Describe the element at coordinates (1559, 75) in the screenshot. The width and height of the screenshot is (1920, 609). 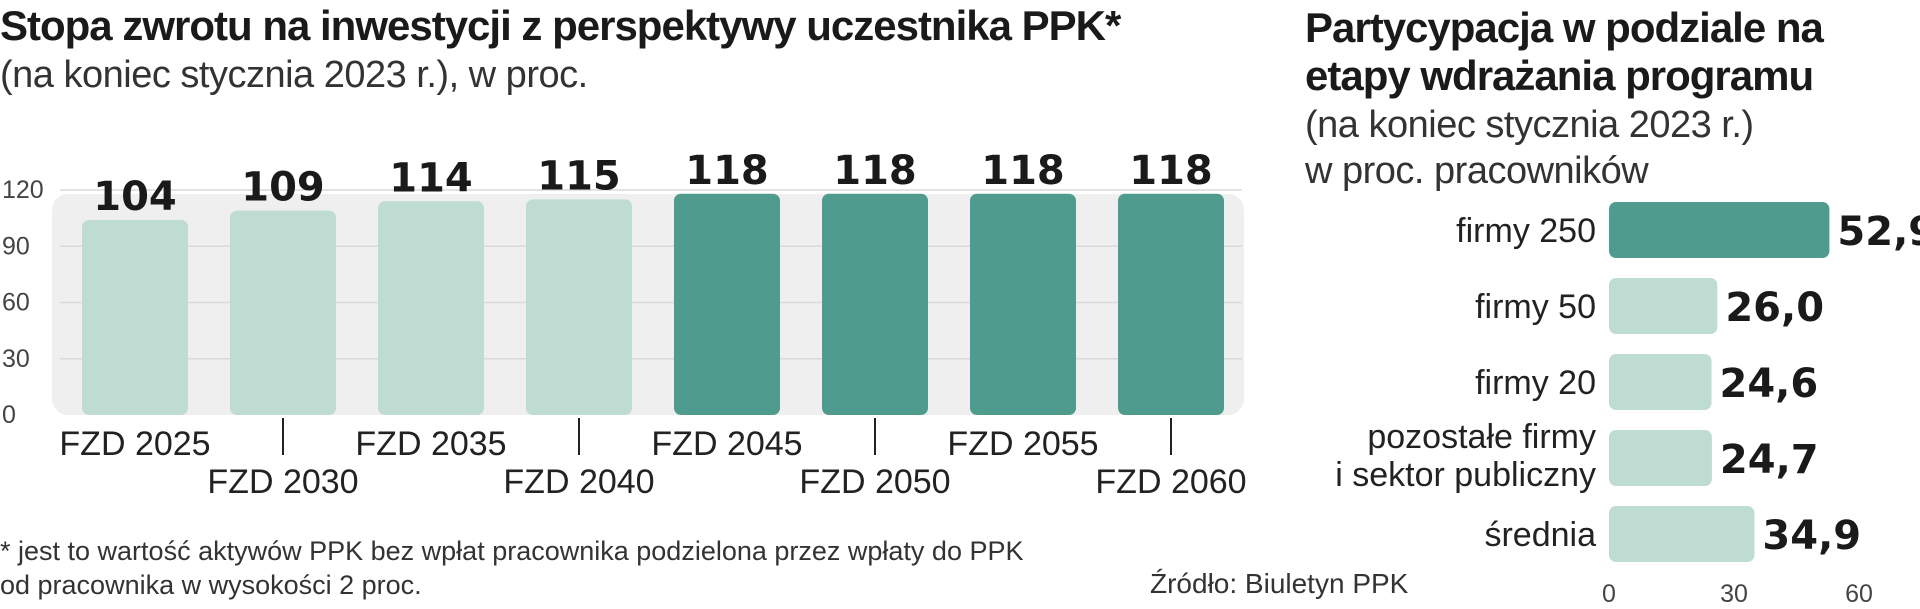
I see `right-chart-title-line2: etapy wdrażania programu` at that location.